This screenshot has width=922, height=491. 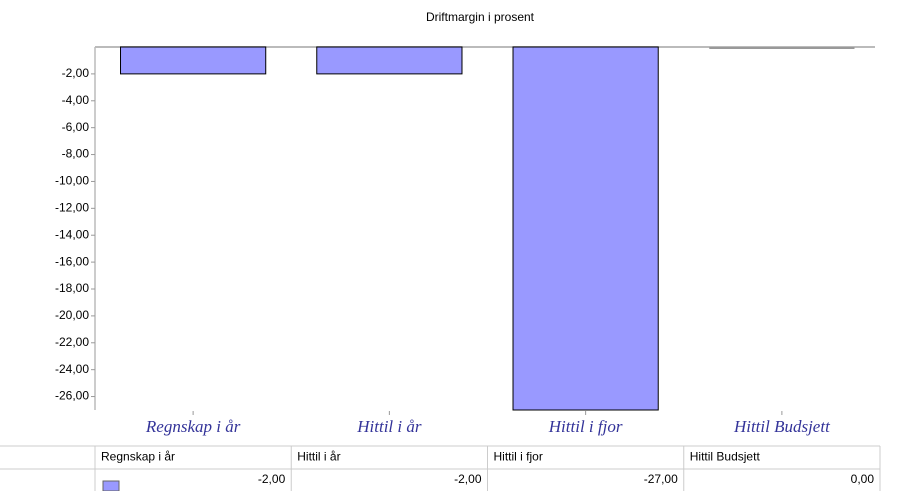 What do you see at coordinates (76, 73) in the screenshot?
I see `y-tick-label: -2,00` at bounding box center [76, 73].